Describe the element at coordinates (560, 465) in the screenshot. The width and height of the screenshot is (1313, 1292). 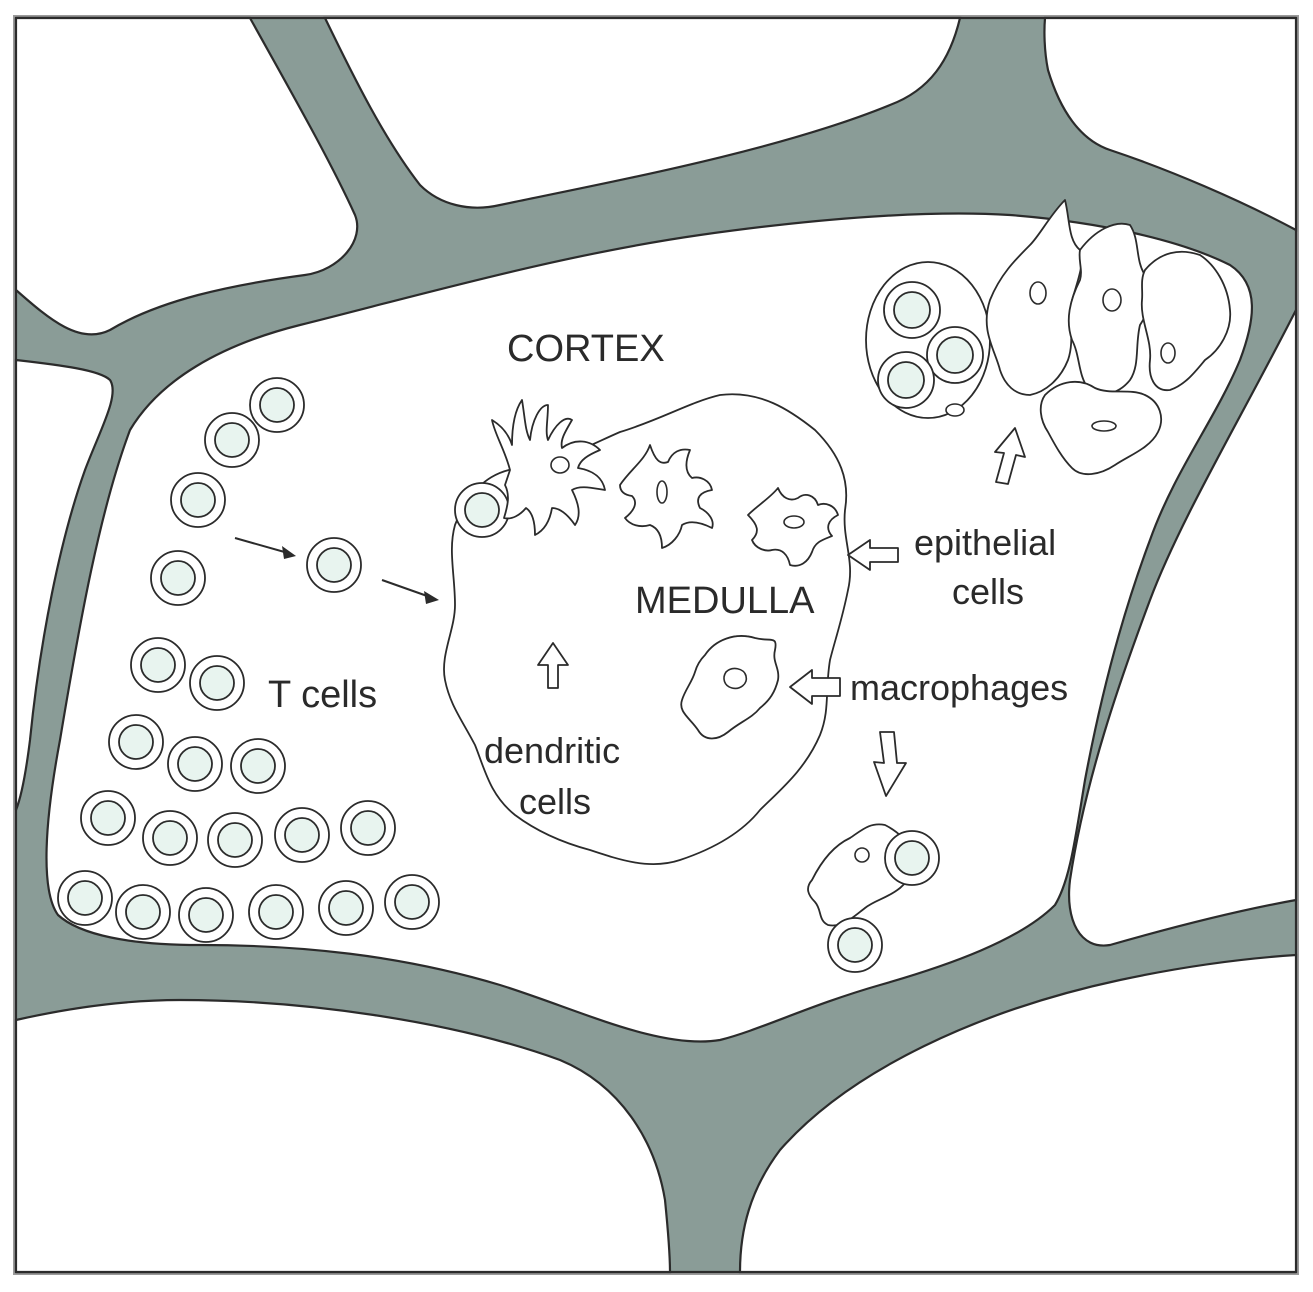
I see `dendritic-cell-1-nucleus` at that location.